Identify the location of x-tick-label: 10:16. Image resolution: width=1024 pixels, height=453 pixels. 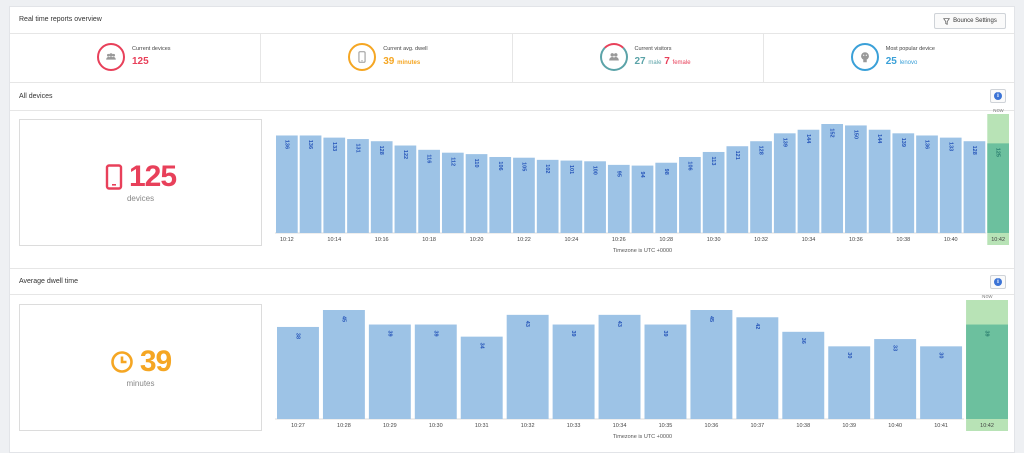
(382, 240).